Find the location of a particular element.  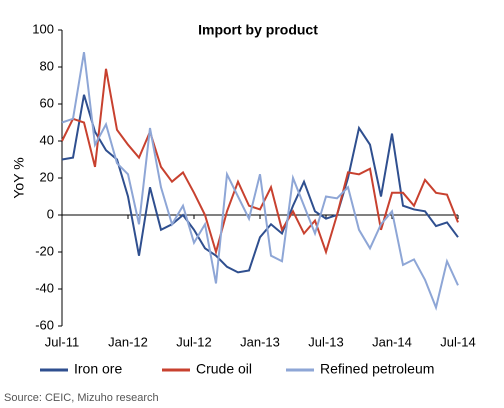

y-tick-label: 80 is located at coordinates (47, 65).